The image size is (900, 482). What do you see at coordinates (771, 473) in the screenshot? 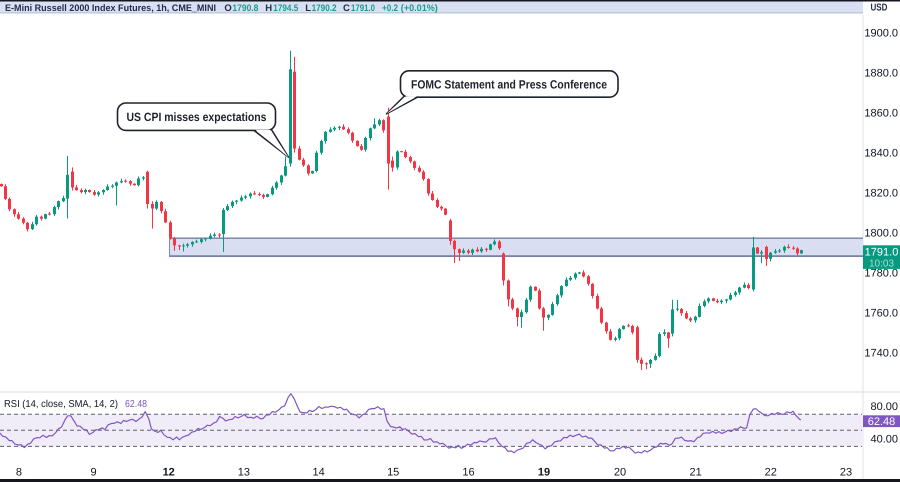
I see `svg-text: 22` at bounding box center [771, 473].